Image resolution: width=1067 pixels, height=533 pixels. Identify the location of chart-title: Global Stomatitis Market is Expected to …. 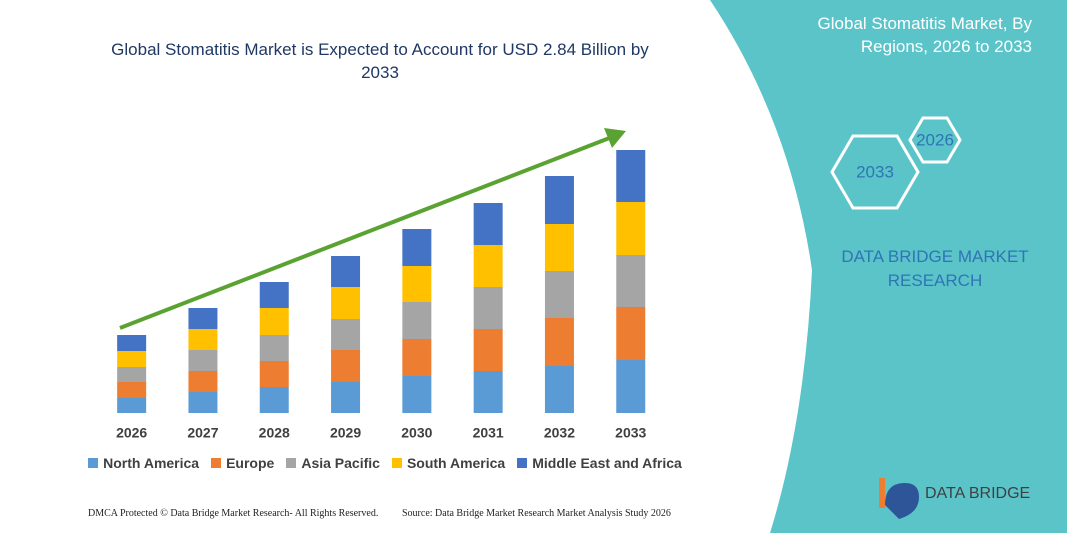
(380, 61).